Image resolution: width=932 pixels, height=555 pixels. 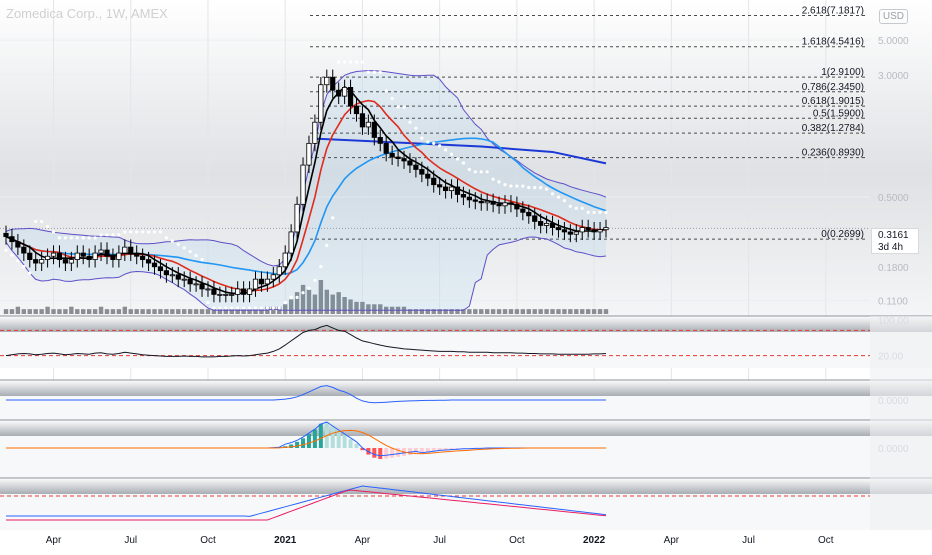 I want to click on time-tick-label: 2021, so click(x=285, y=540).